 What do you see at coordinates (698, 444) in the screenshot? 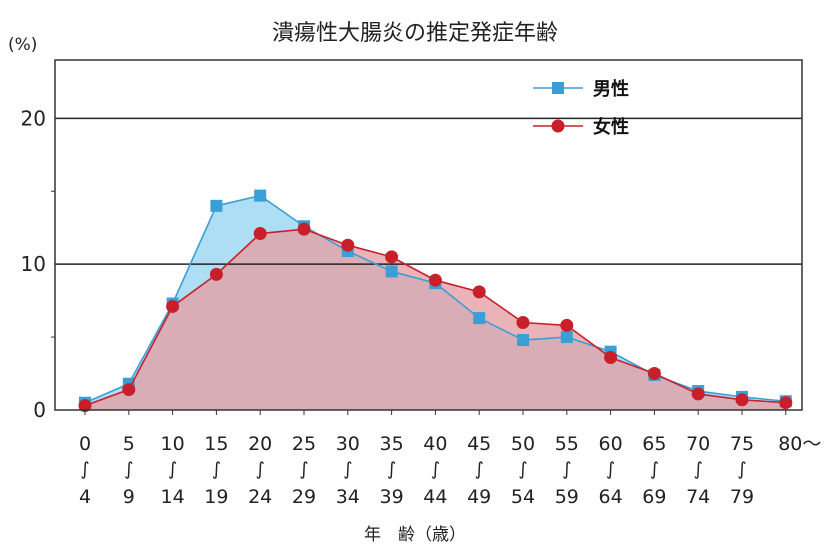
I see `x-tick-label: 70` at bounding box center [698, 444].